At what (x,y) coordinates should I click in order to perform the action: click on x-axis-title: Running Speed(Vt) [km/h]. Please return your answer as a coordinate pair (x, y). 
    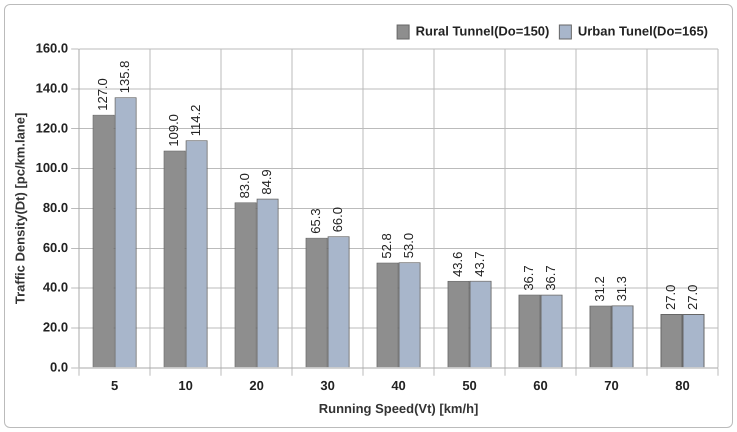
    Looking at the image, I should click on (398, 408).